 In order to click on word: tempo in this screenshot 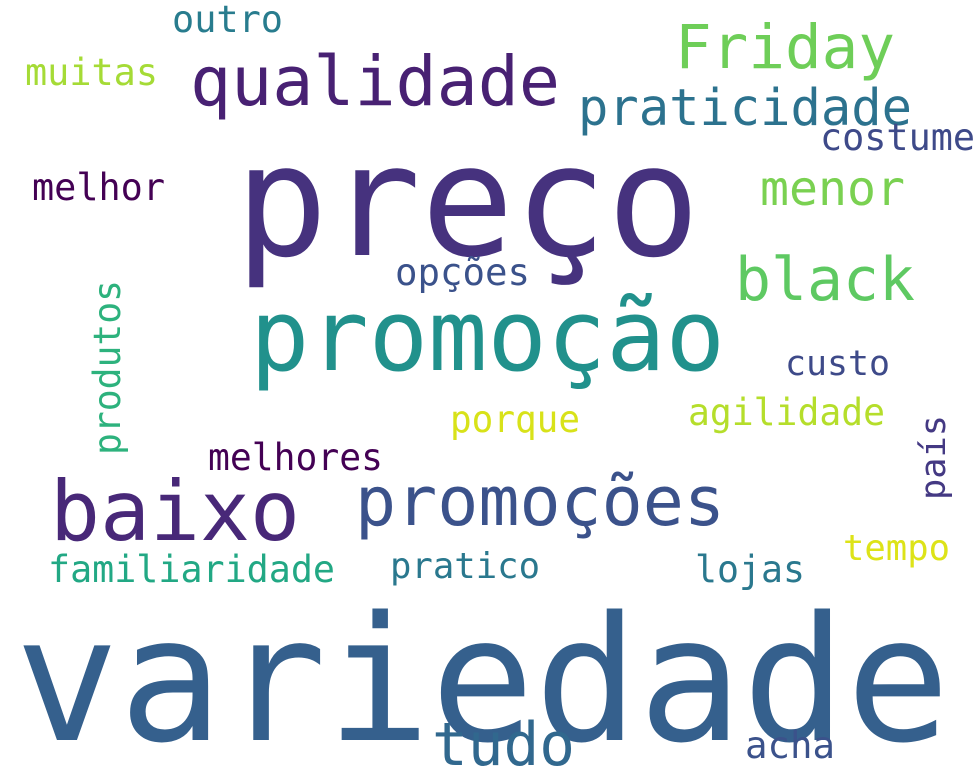, I will do `click(896, 548)`.